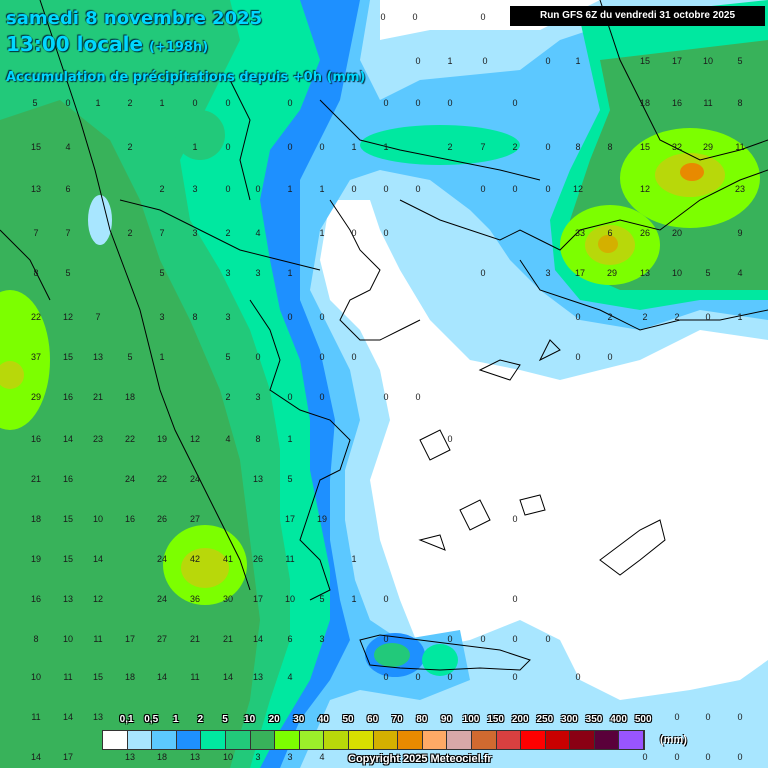 The width and height of the screenshot is (768, 768). I want to click on precip-value: 6, so click(609, 233).